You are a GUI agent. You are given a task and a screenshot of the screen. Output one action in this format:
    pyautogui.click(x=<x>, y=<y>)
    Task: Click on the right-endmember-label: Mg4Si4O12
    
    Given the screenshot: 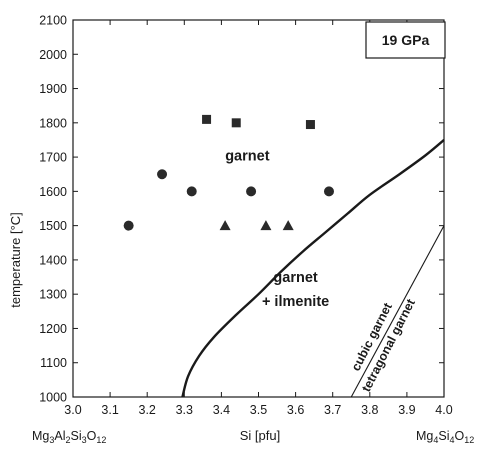 What is the action you would take?
    pyautogui.click(x=445, y=437)
    